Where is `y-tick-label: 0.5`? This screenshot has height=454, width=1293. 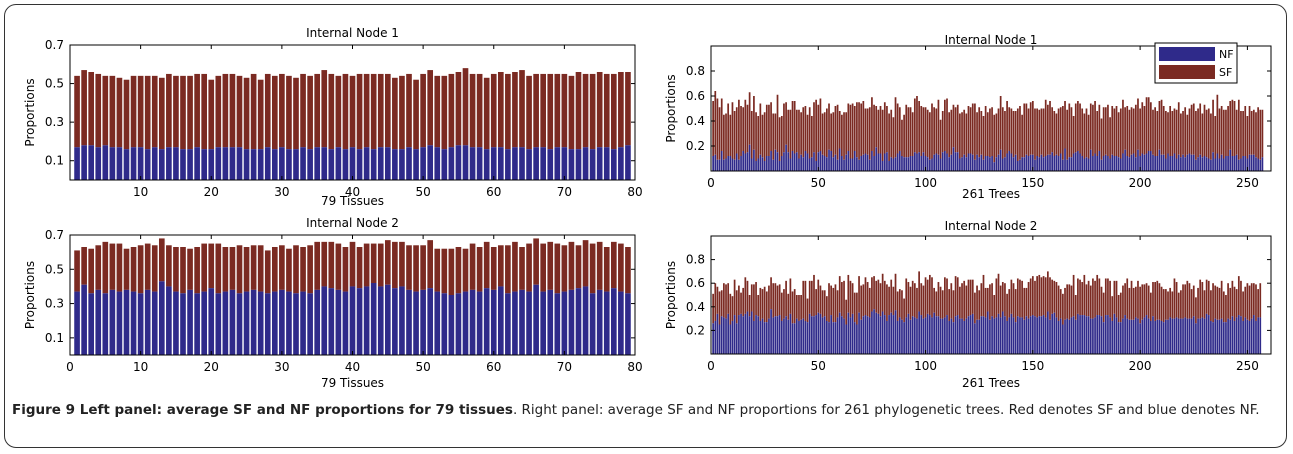 y-tick-label: 0.5 is located at coordinates (54, 269).